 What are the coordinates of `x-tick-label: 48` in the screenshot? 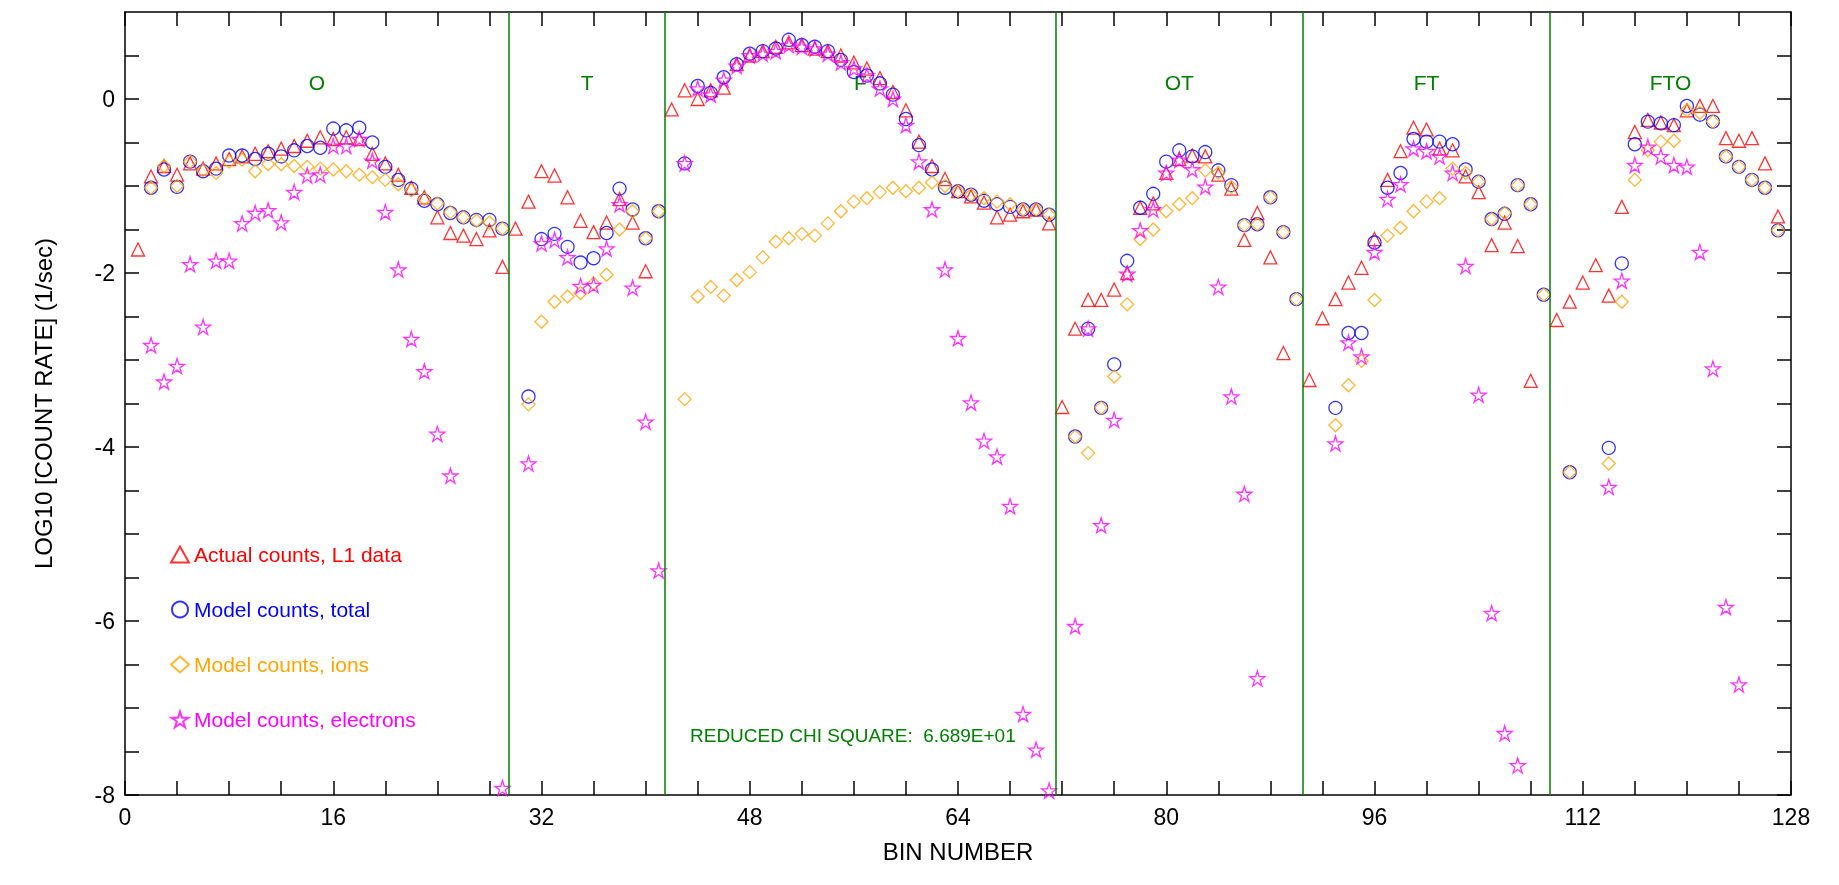 It's located at (749, 816).